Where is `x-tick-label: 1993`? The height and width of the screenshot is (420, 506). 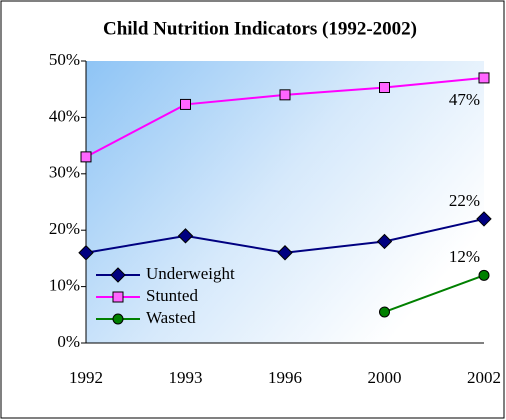
x-tick-label: 1993 is located at coordinates (186, 377).